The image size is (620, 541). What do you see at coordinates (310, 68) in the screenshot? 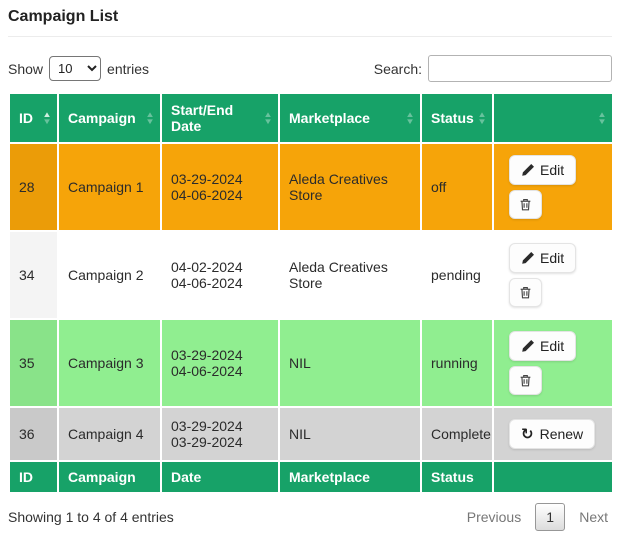
I see `table-controls: Show 10 entries Search:` at bounding box center [310, 68].